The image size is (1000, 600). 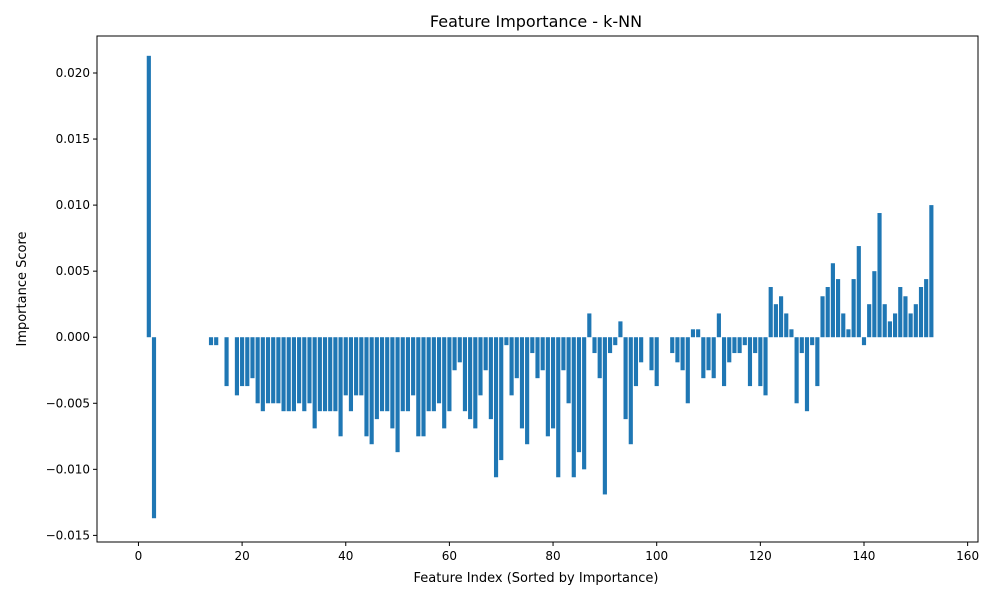 I want to click on x-tick-label: 20, so click(x=241, y=556).